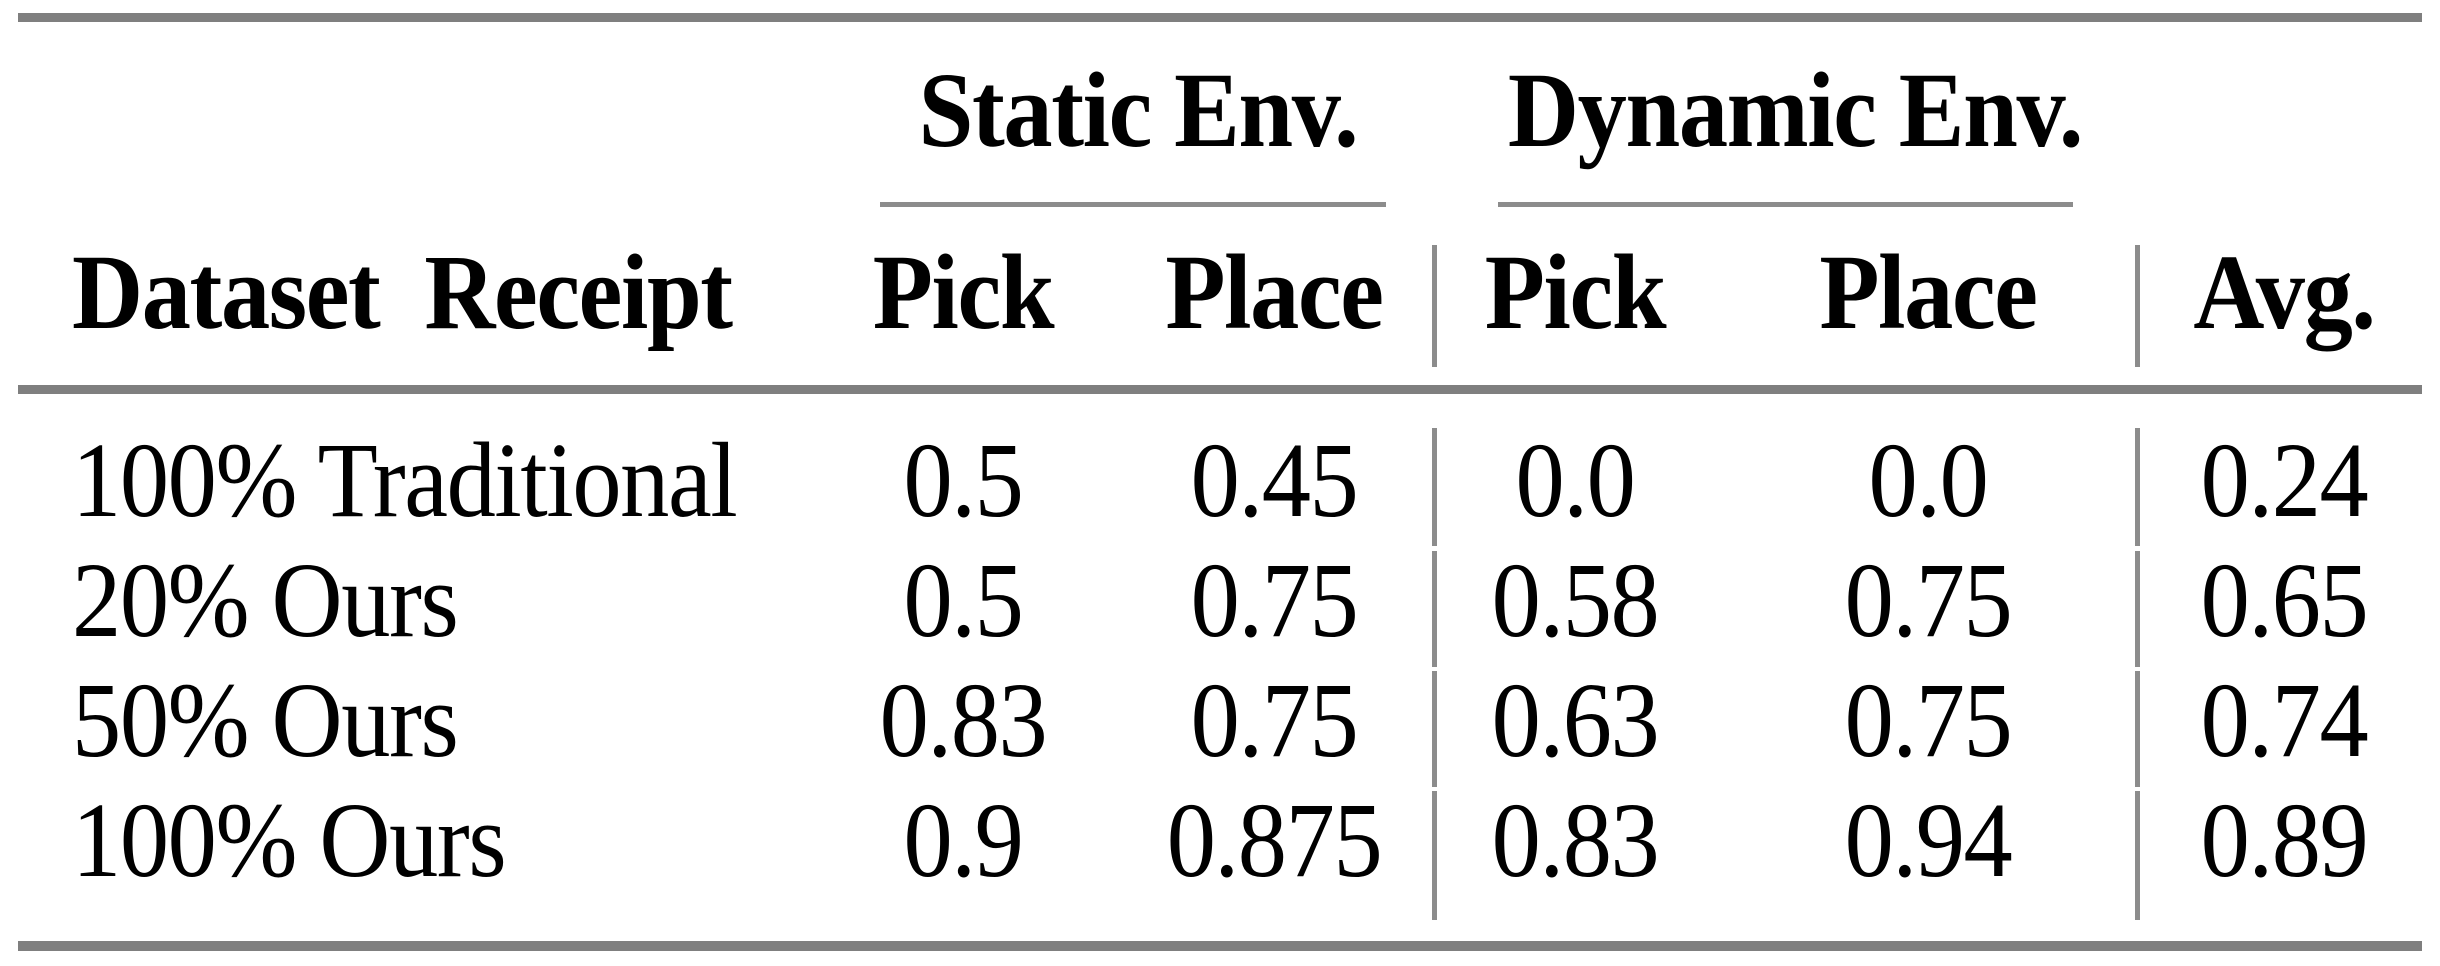 The width and height of the screenshot is (2440, 966). I want to click on cmidrule-dynamic-env, so click(1785, 204).